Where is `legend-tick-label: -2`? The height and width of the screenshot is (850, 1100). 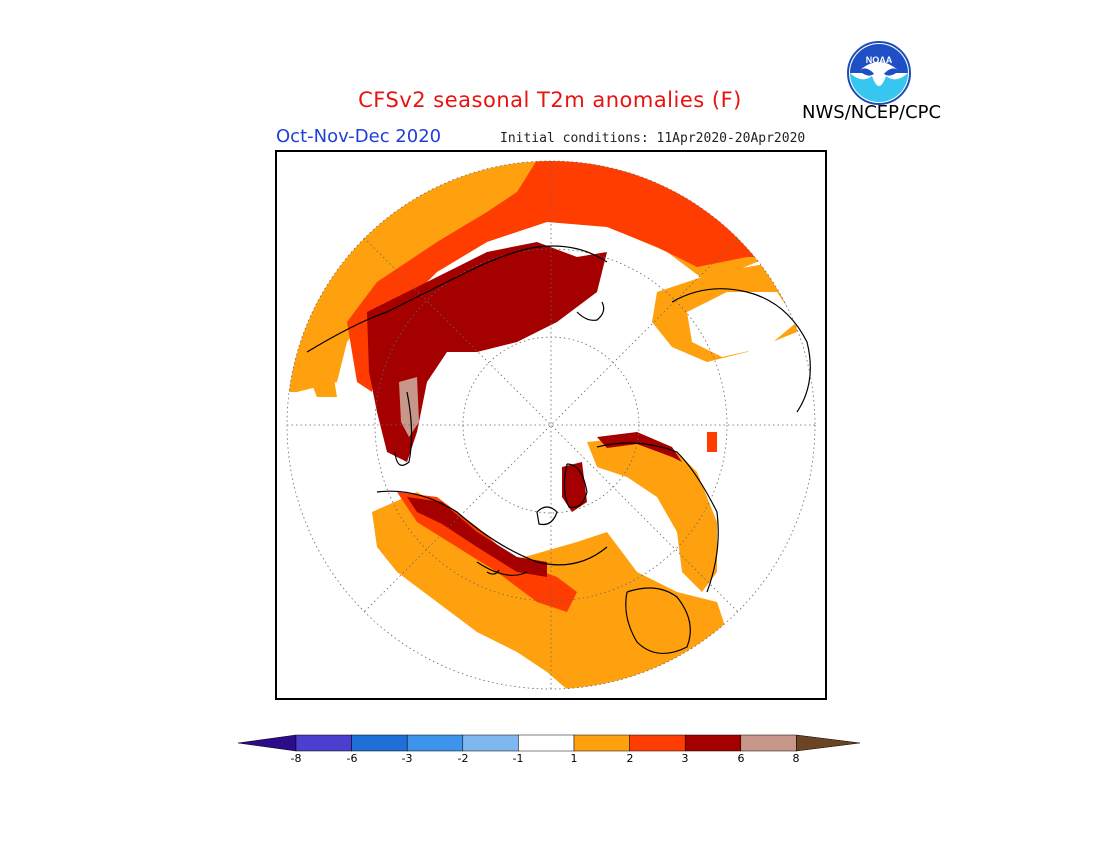 legend-tick-label: -2 is located at coordinates (463, 758).